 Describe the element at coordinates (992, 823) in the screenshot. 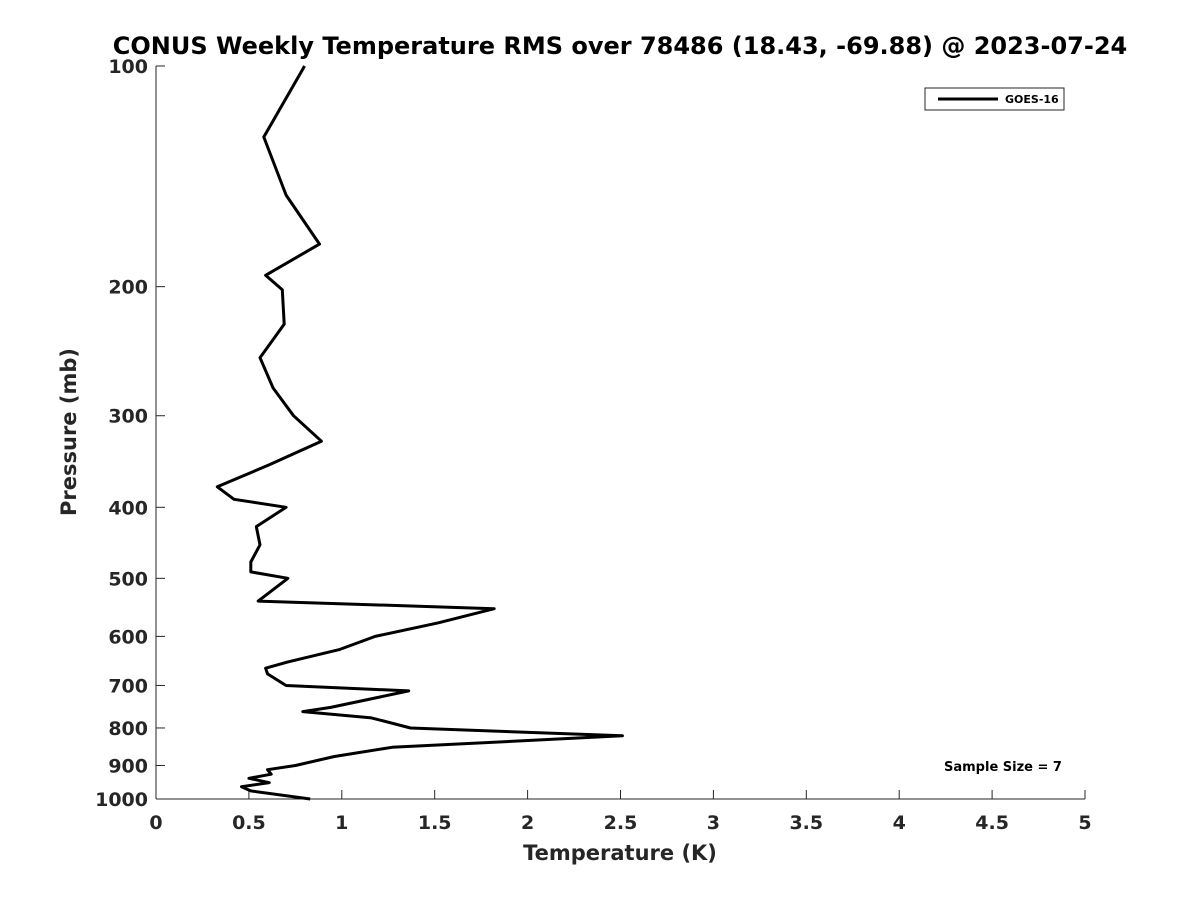

I see `x-tick-label: 4.5` at that location.